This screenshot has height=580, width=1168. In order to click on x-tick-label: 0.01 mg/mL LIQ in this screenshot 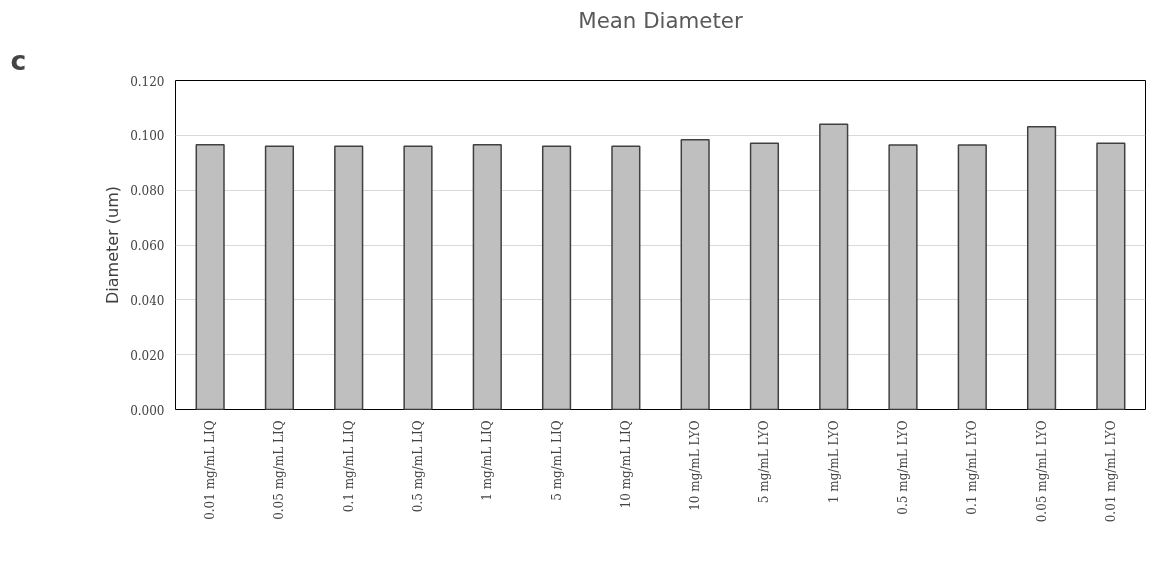, I will do `click(210, 470)`.